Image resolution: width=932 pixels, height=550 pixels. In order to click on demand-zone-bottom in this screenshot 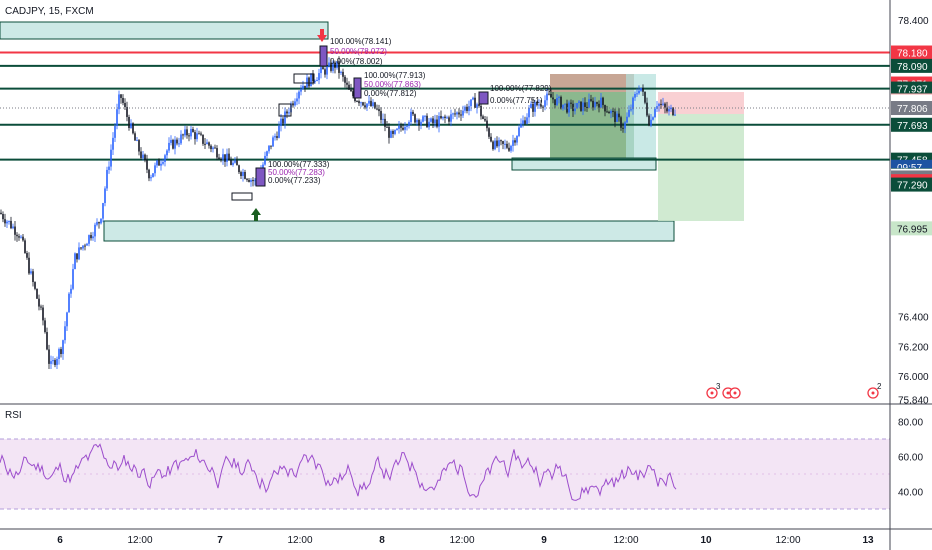, I will do `click(389, 231)`.